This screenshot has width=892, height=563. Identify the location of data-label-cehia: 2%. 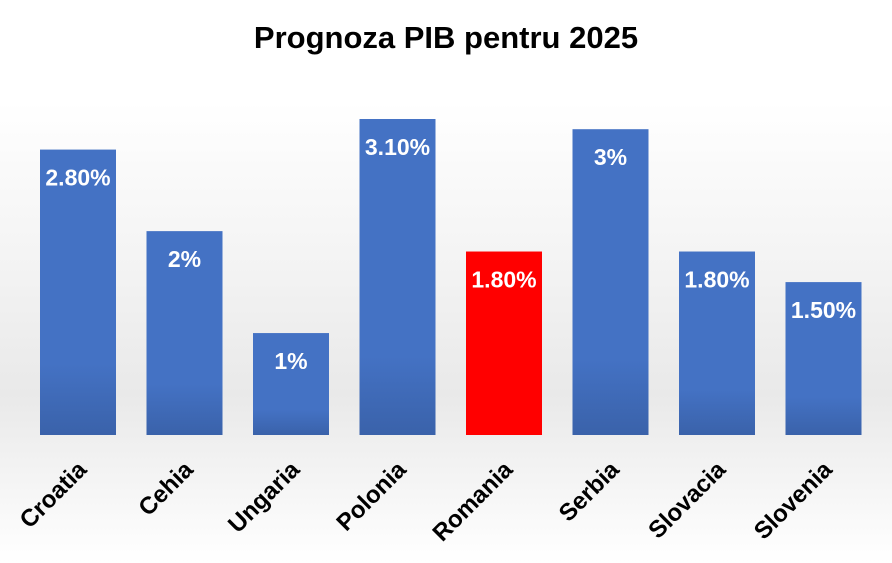
(184, 259).